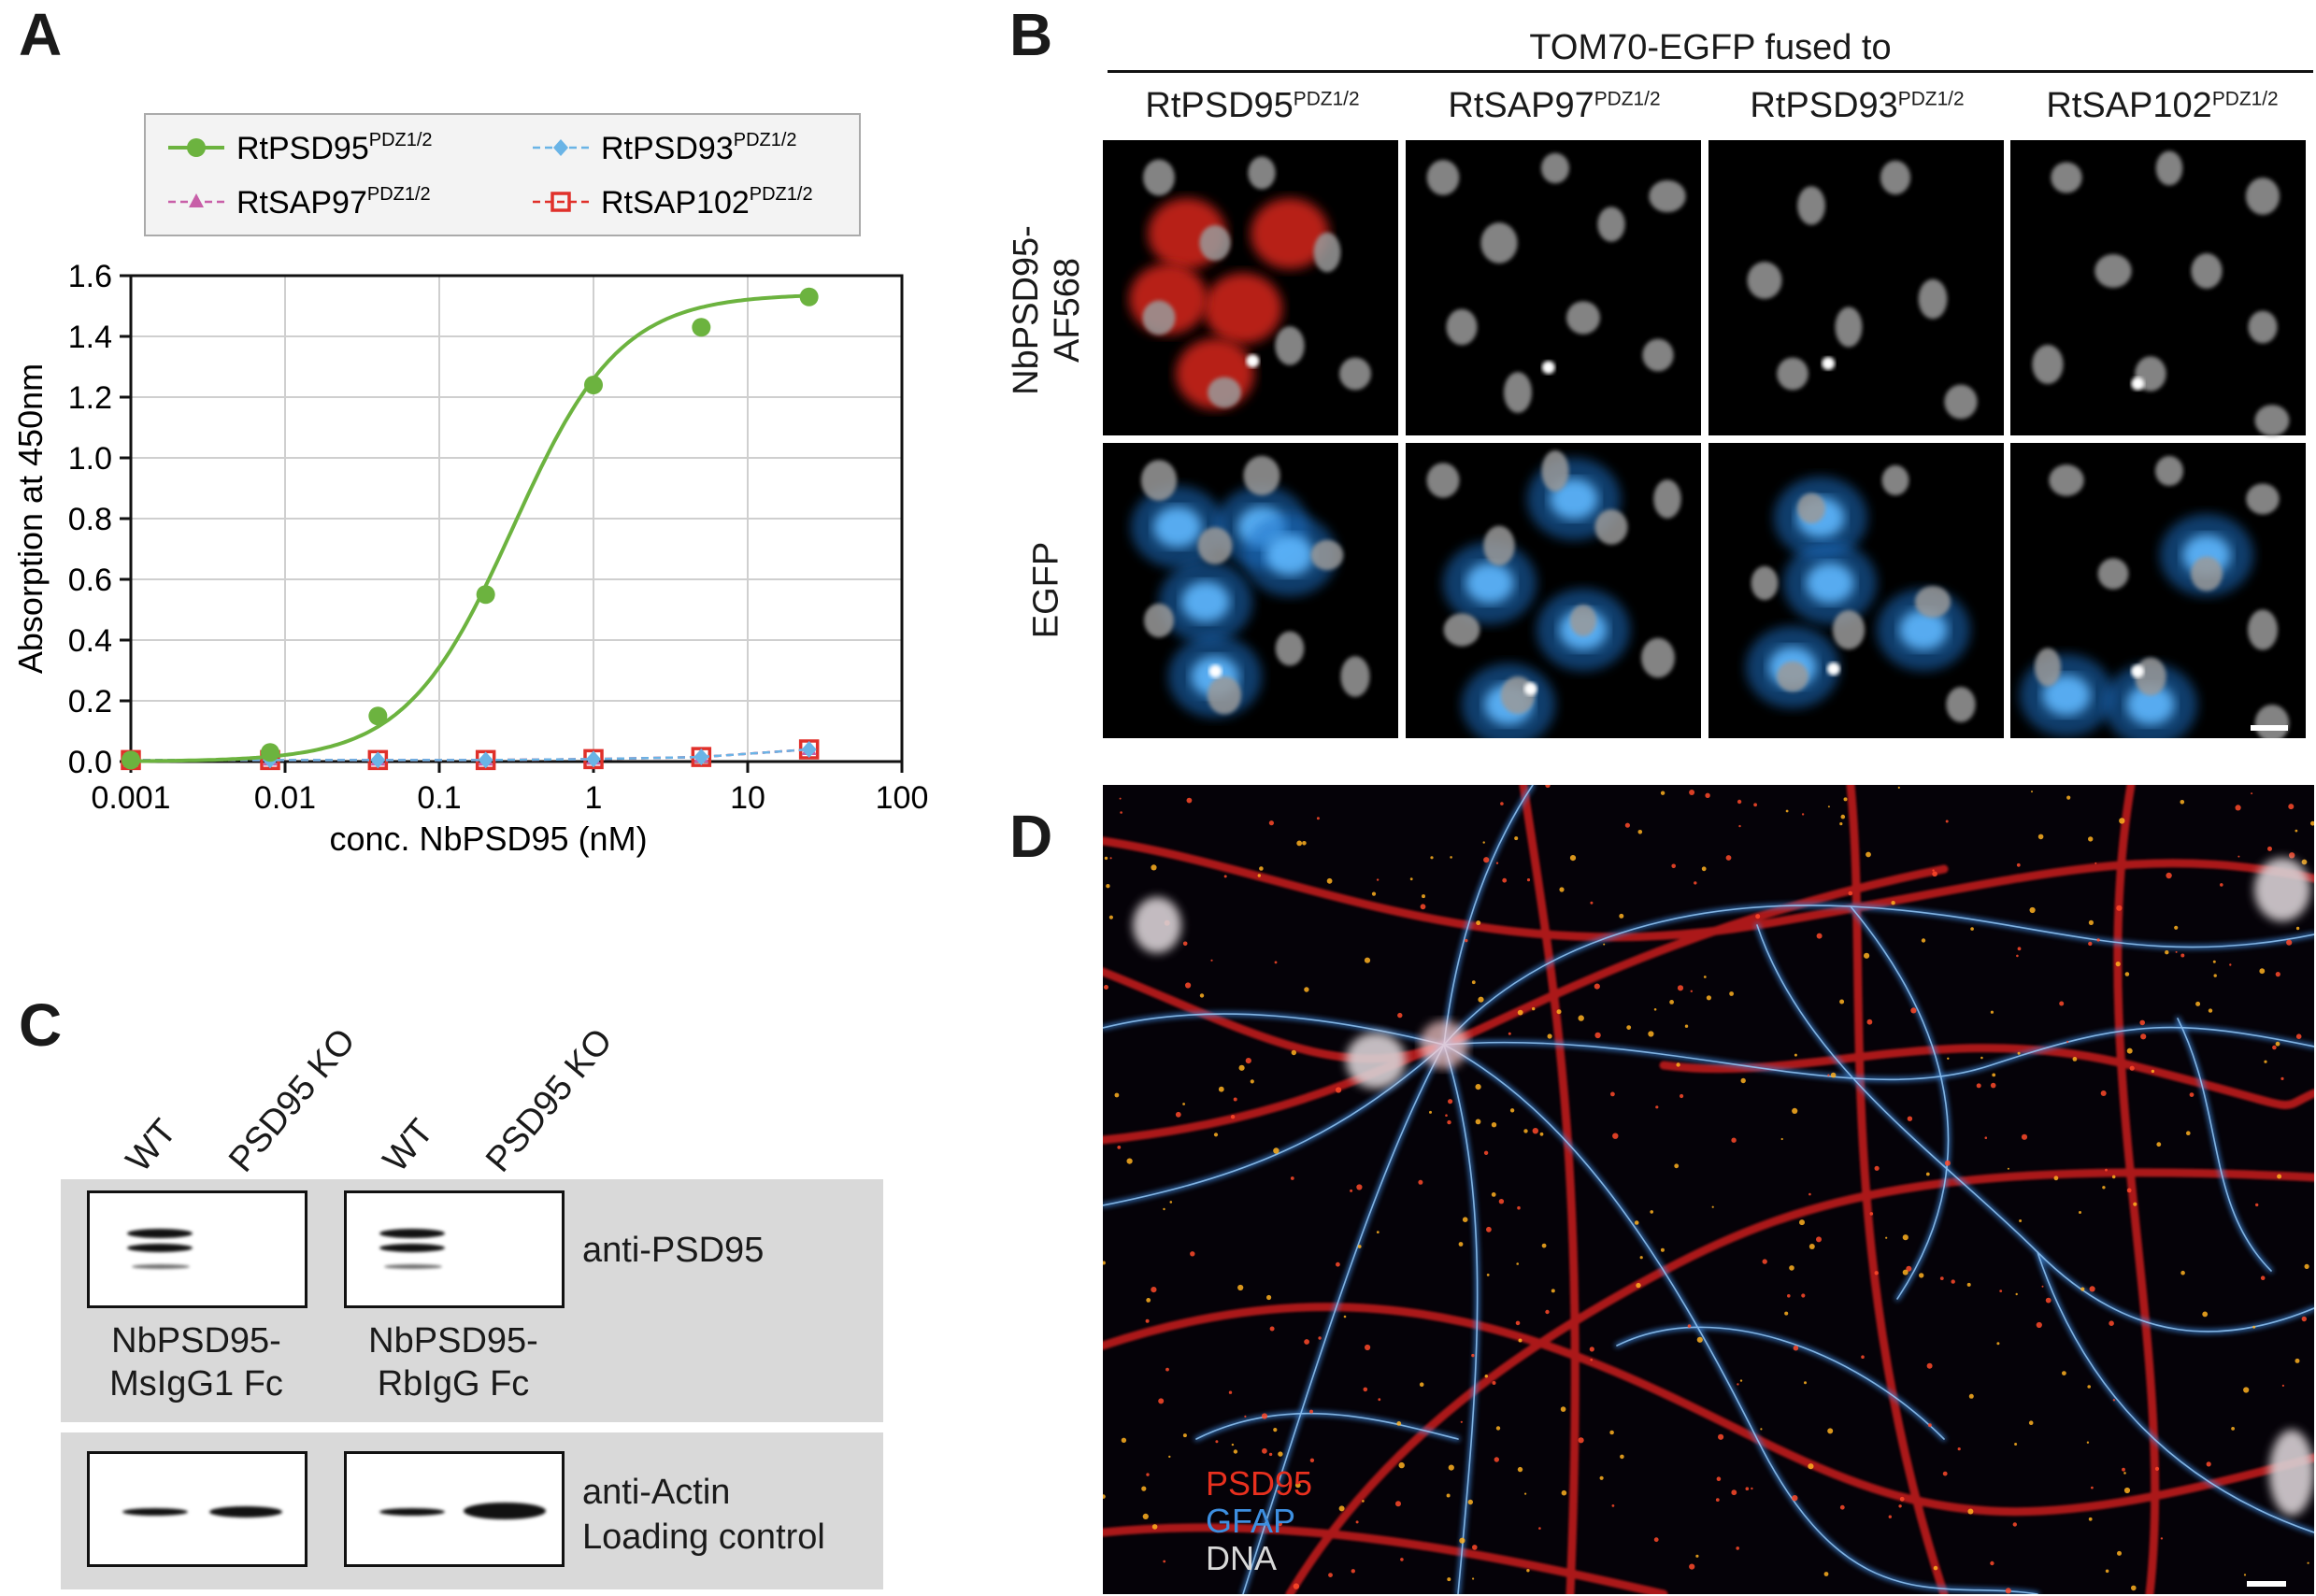 This screenshot has height=1596, width=2316. I want to click on series-RtSAP102, so click(470, 755).